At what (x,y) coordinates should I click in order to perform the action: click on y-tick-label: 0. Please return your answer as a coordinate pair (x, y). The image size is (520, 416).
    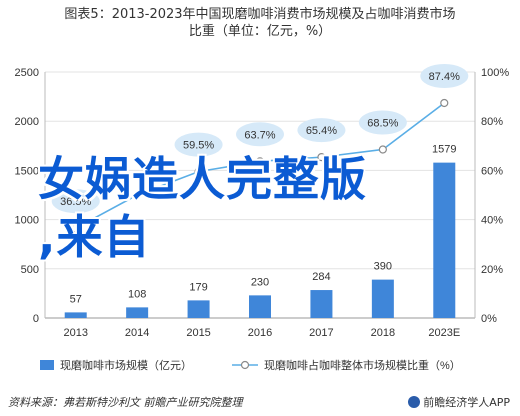
    Looking at the image, I should click on (36, 319).